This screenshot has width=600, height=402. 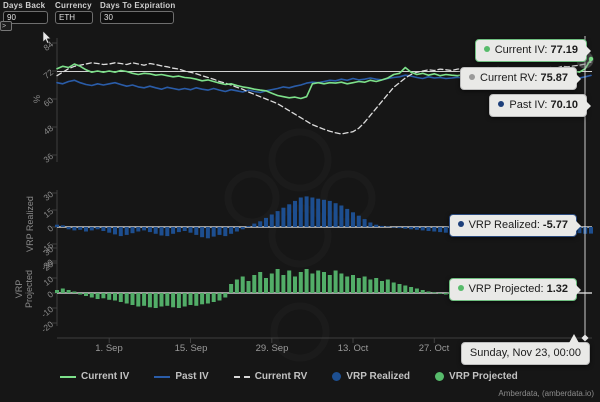 I want to click on tooltip-value: 70.10, so click(x=564, y=105).